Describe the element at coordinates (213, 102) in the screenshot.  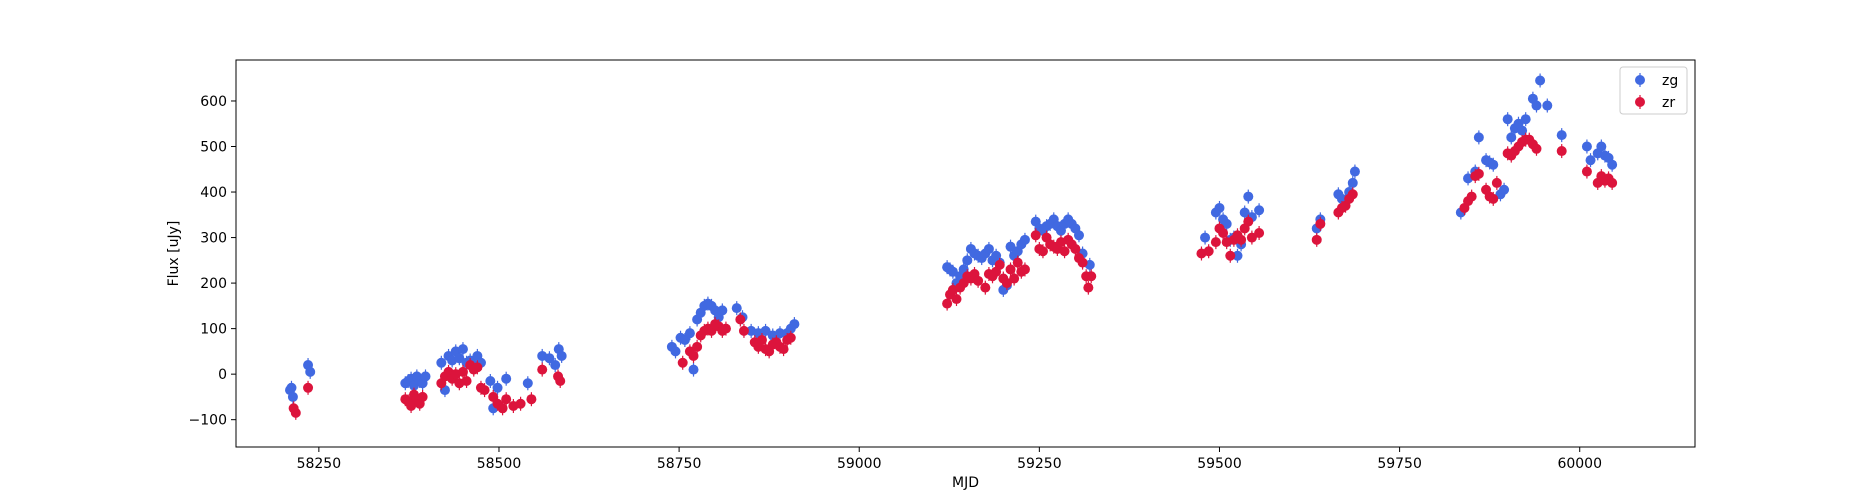
I see `y-tick-label: 600` at that location.